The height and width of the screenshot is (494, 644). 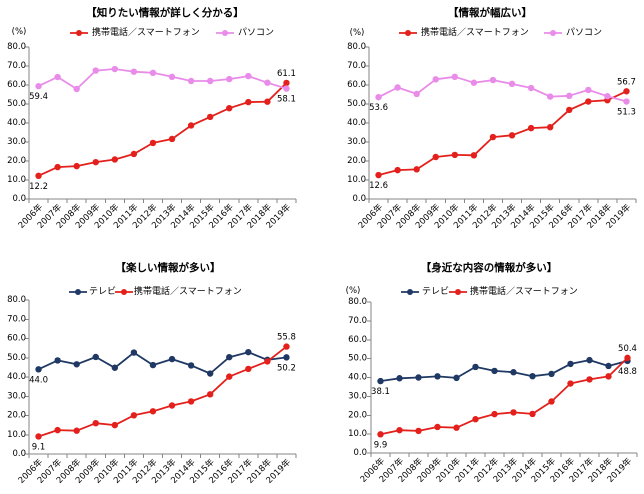 What do you see at coordinates (39, 447) in the screenshot?
I see `data-label: 9.1` at bounding box center [39, 447].